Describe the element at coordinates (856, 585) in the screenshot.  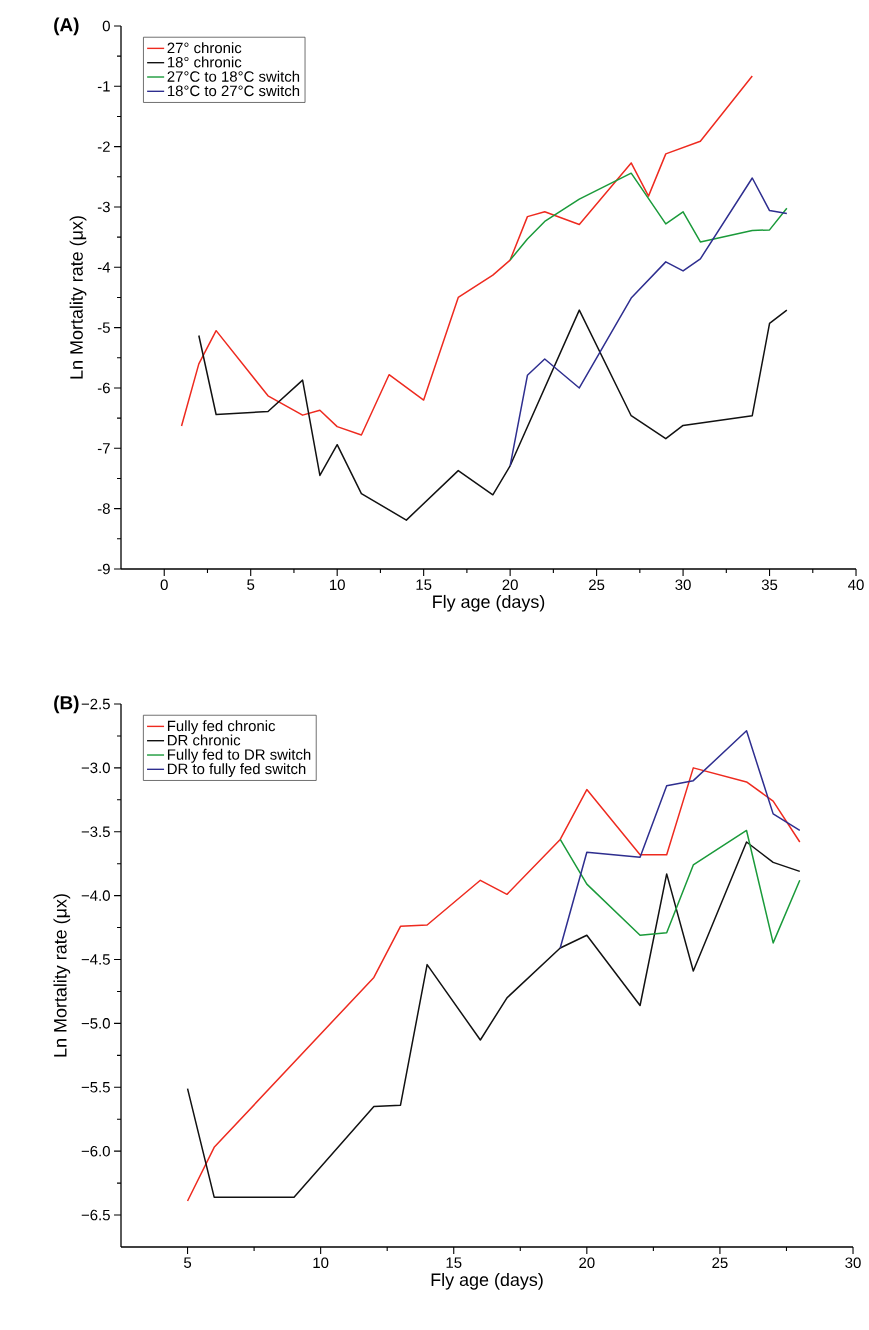
I see `x-tick-label: 40` at that location.